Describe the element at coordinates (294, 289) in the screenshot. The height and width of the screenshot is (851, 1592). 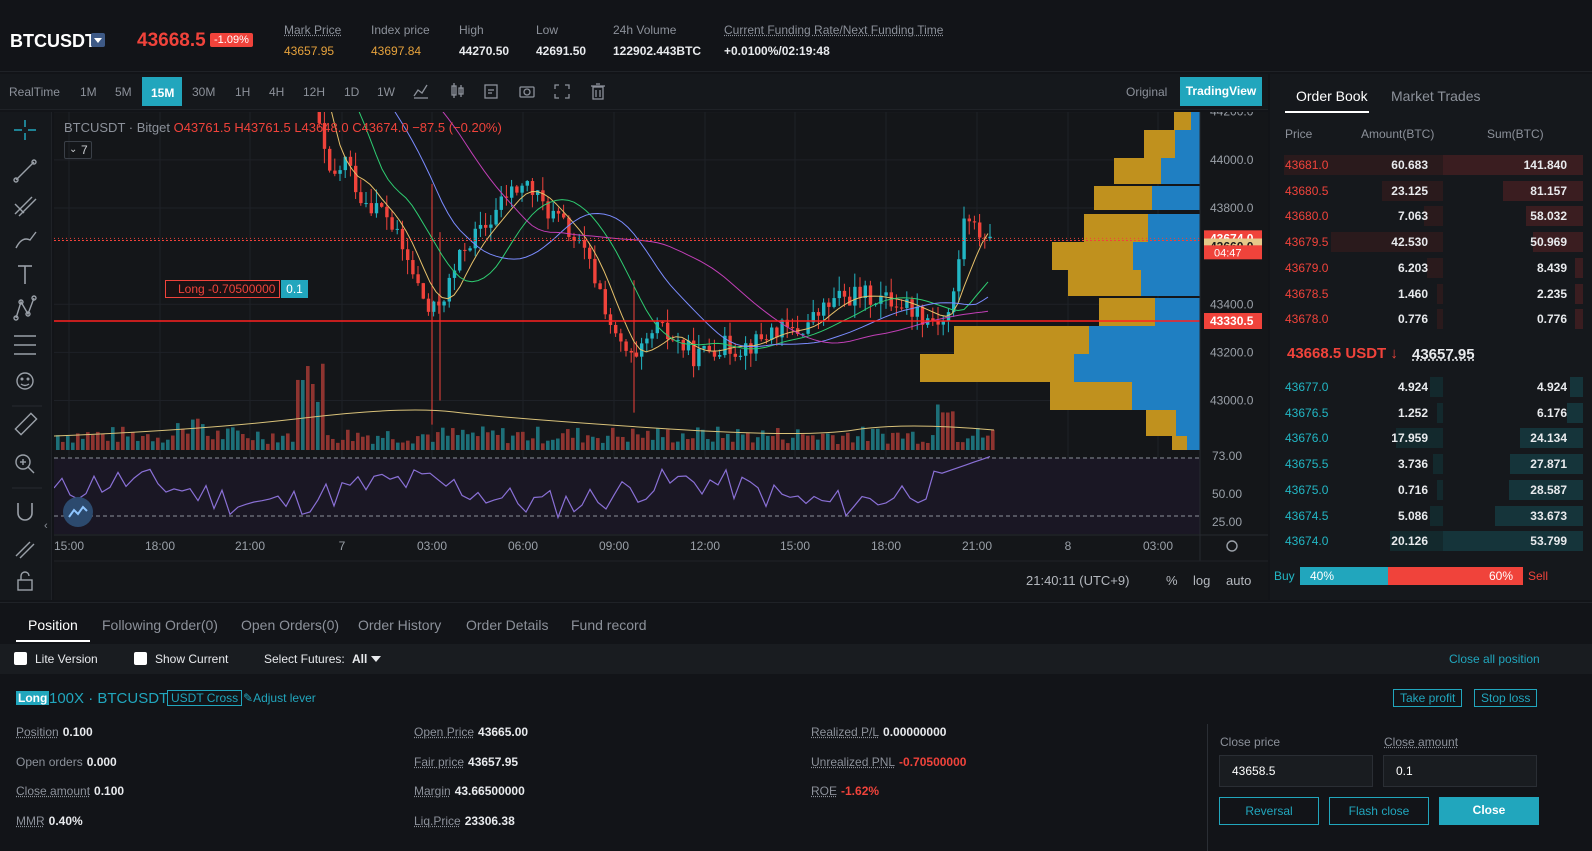
I see `position-line-qty: 0.1` at that location.